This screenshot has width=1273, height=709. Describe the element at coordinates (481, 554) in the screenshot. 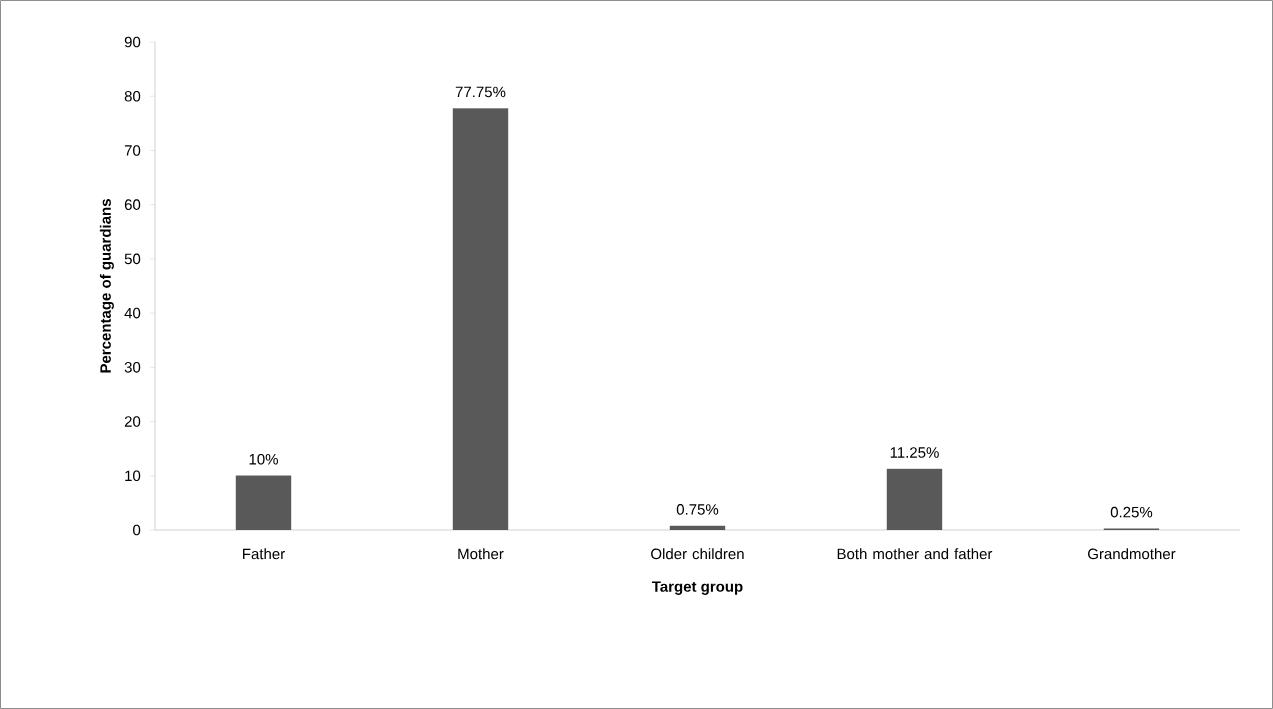

I see `x-tick-label: Mother` at that location.